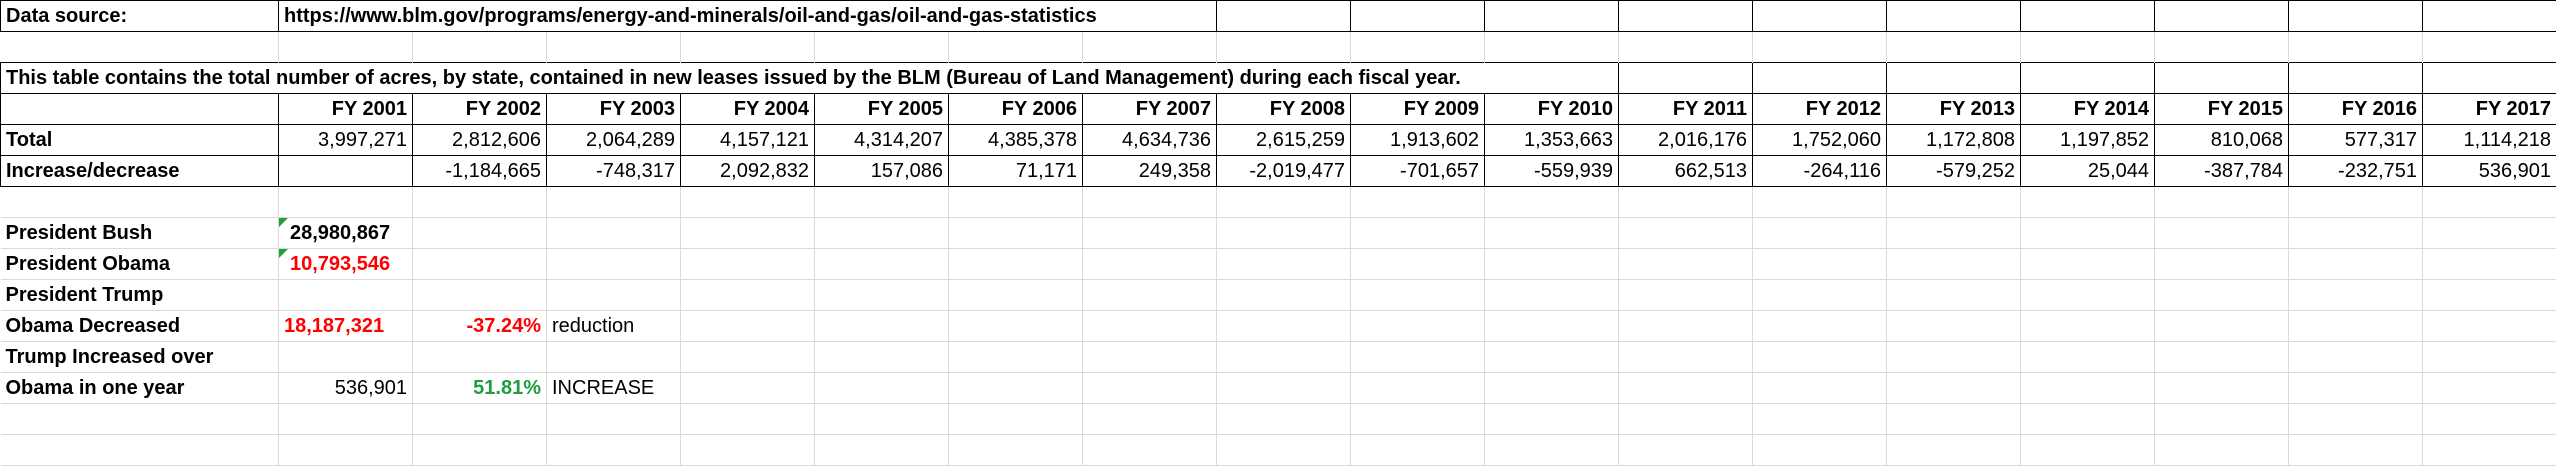 This screenshot has height=466, width=2556. I want to click on value-cell: 1,114,218, so click(2489, 140).